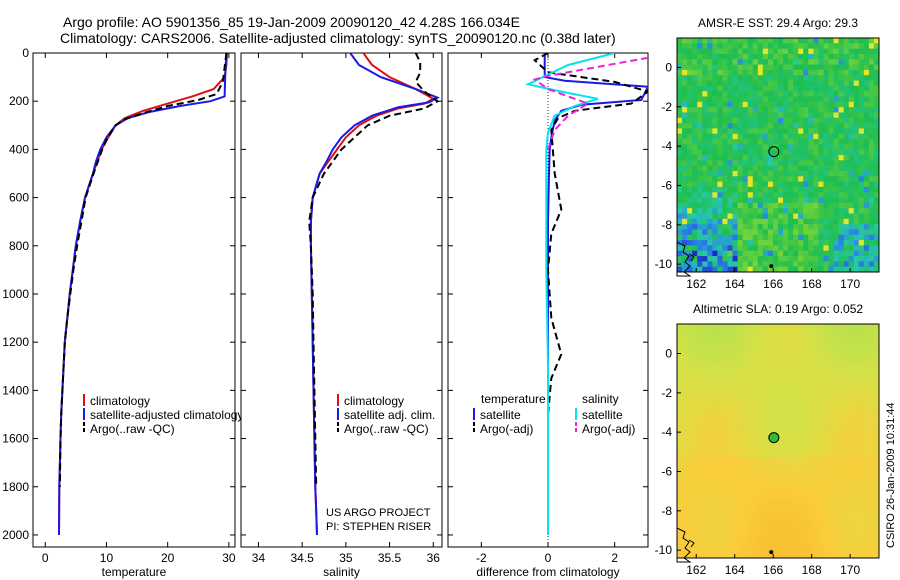 This screenshot has width=900, height=580. What do you see at coordinates (302, 558) in the screenshot?
I see `salinity-xtick-label: 34.5` at bounding box center [302, 558].